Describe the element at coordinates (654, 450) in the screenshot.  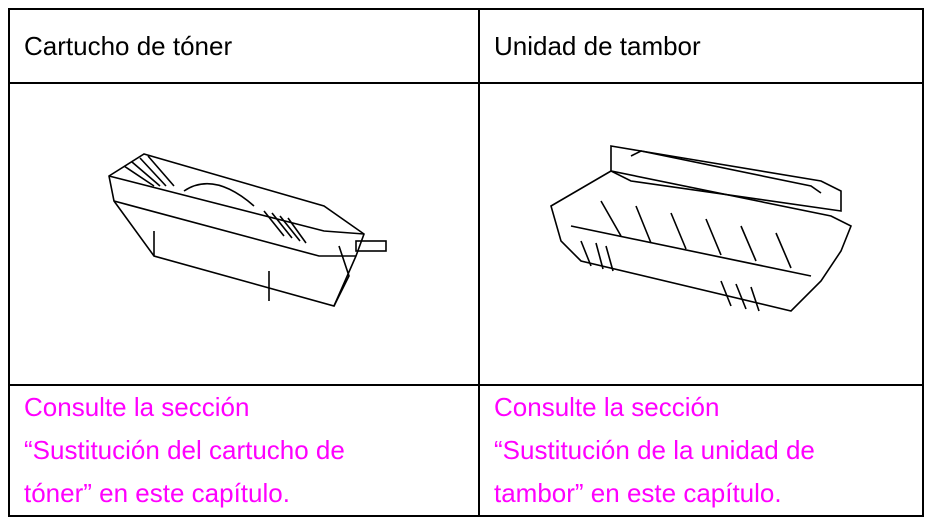
I see `link-text: “Sustitución de la unidad de` at that location.